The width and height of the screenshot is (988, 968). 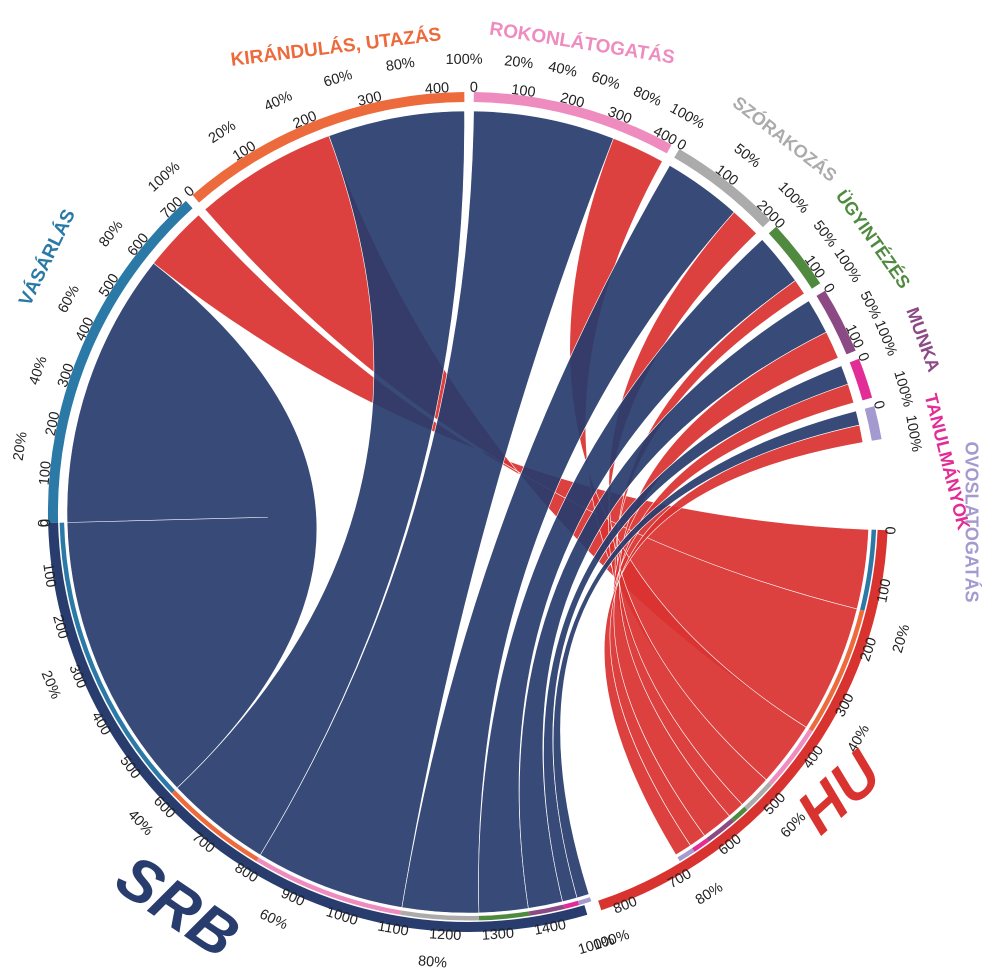 What do you see at coordinates (546, 910) in the screenshot?
I see `stripe-srb-munka` at bounding box center [546, 910].